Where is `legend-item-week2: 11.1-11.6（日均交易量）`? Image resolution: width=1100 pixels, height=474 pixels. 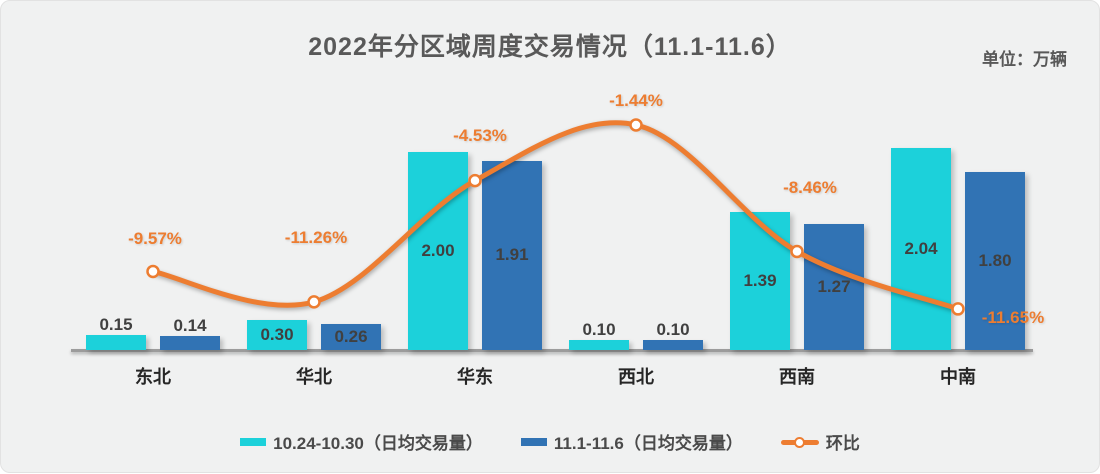
legend-item-week2: 11.1-11.6（日均交易量） is located at coordinates (631, 441).